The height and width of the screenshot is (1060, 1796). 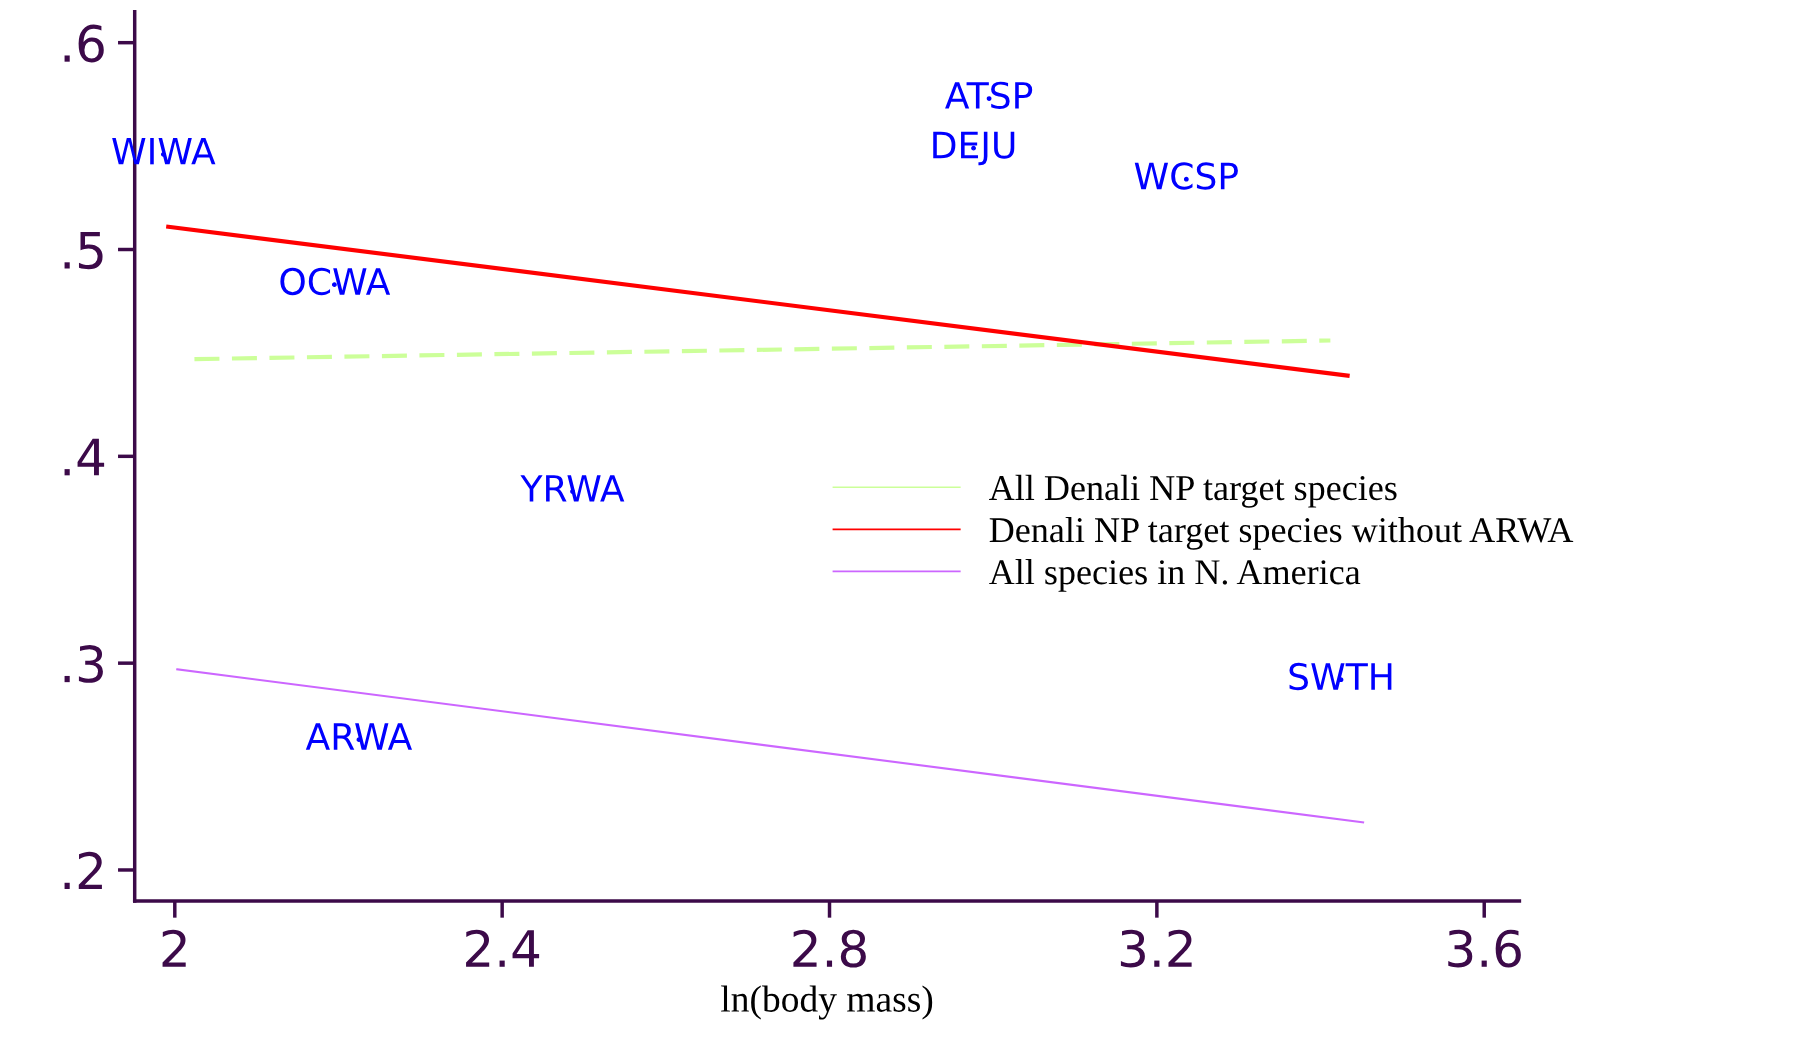 I want to click on y-tick-label: .3, so click(x=83, y=664).